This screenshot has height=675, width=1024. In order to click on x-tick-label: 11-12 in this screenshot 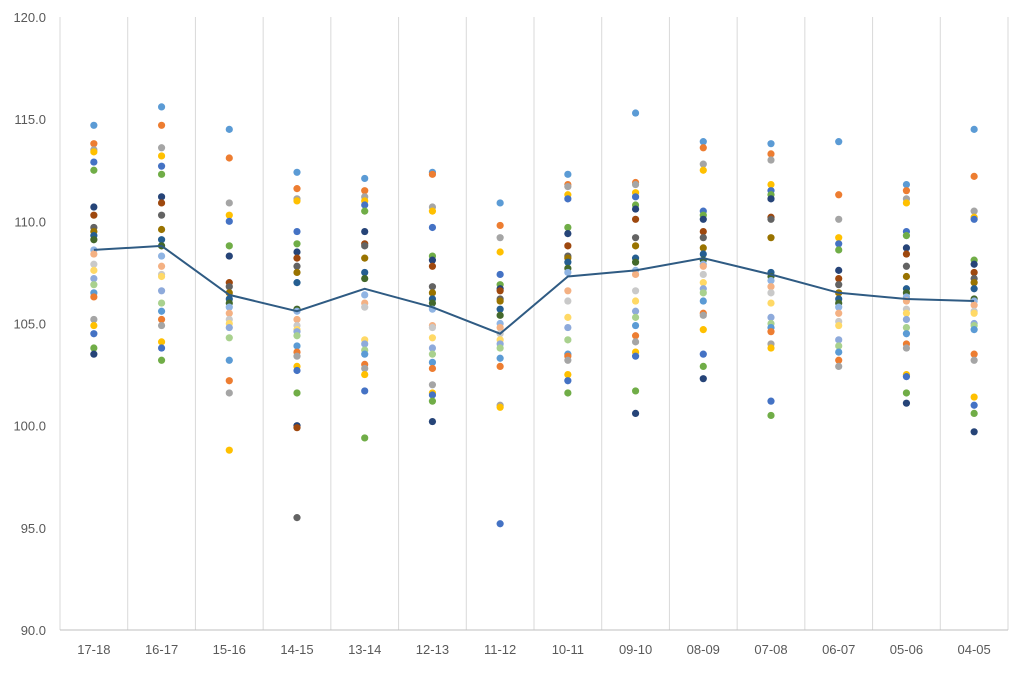, I will do `click(500, 649)`.